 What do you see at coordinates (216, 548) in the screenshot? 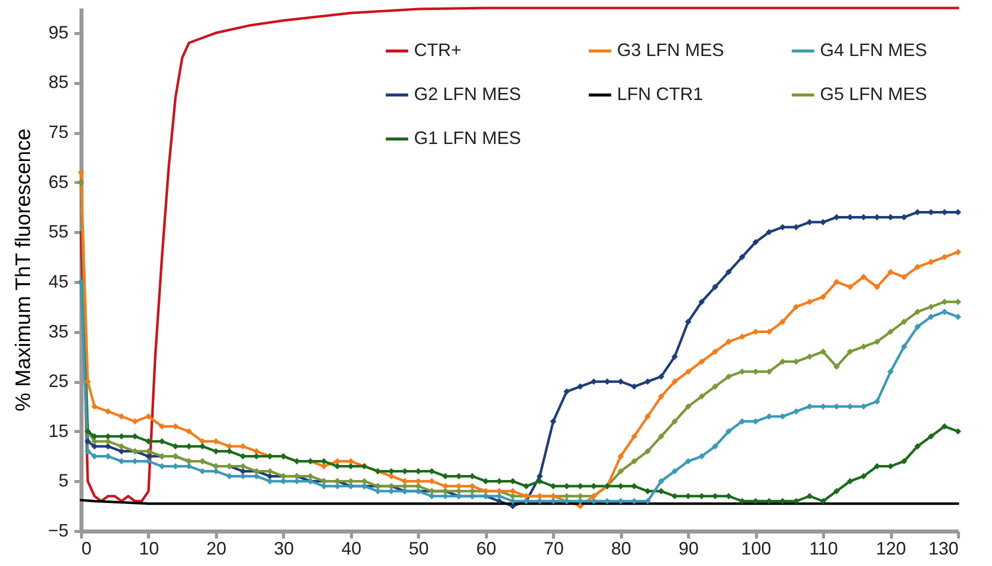
I see `x-tick-label: 20` at bounding box center [216, 548].